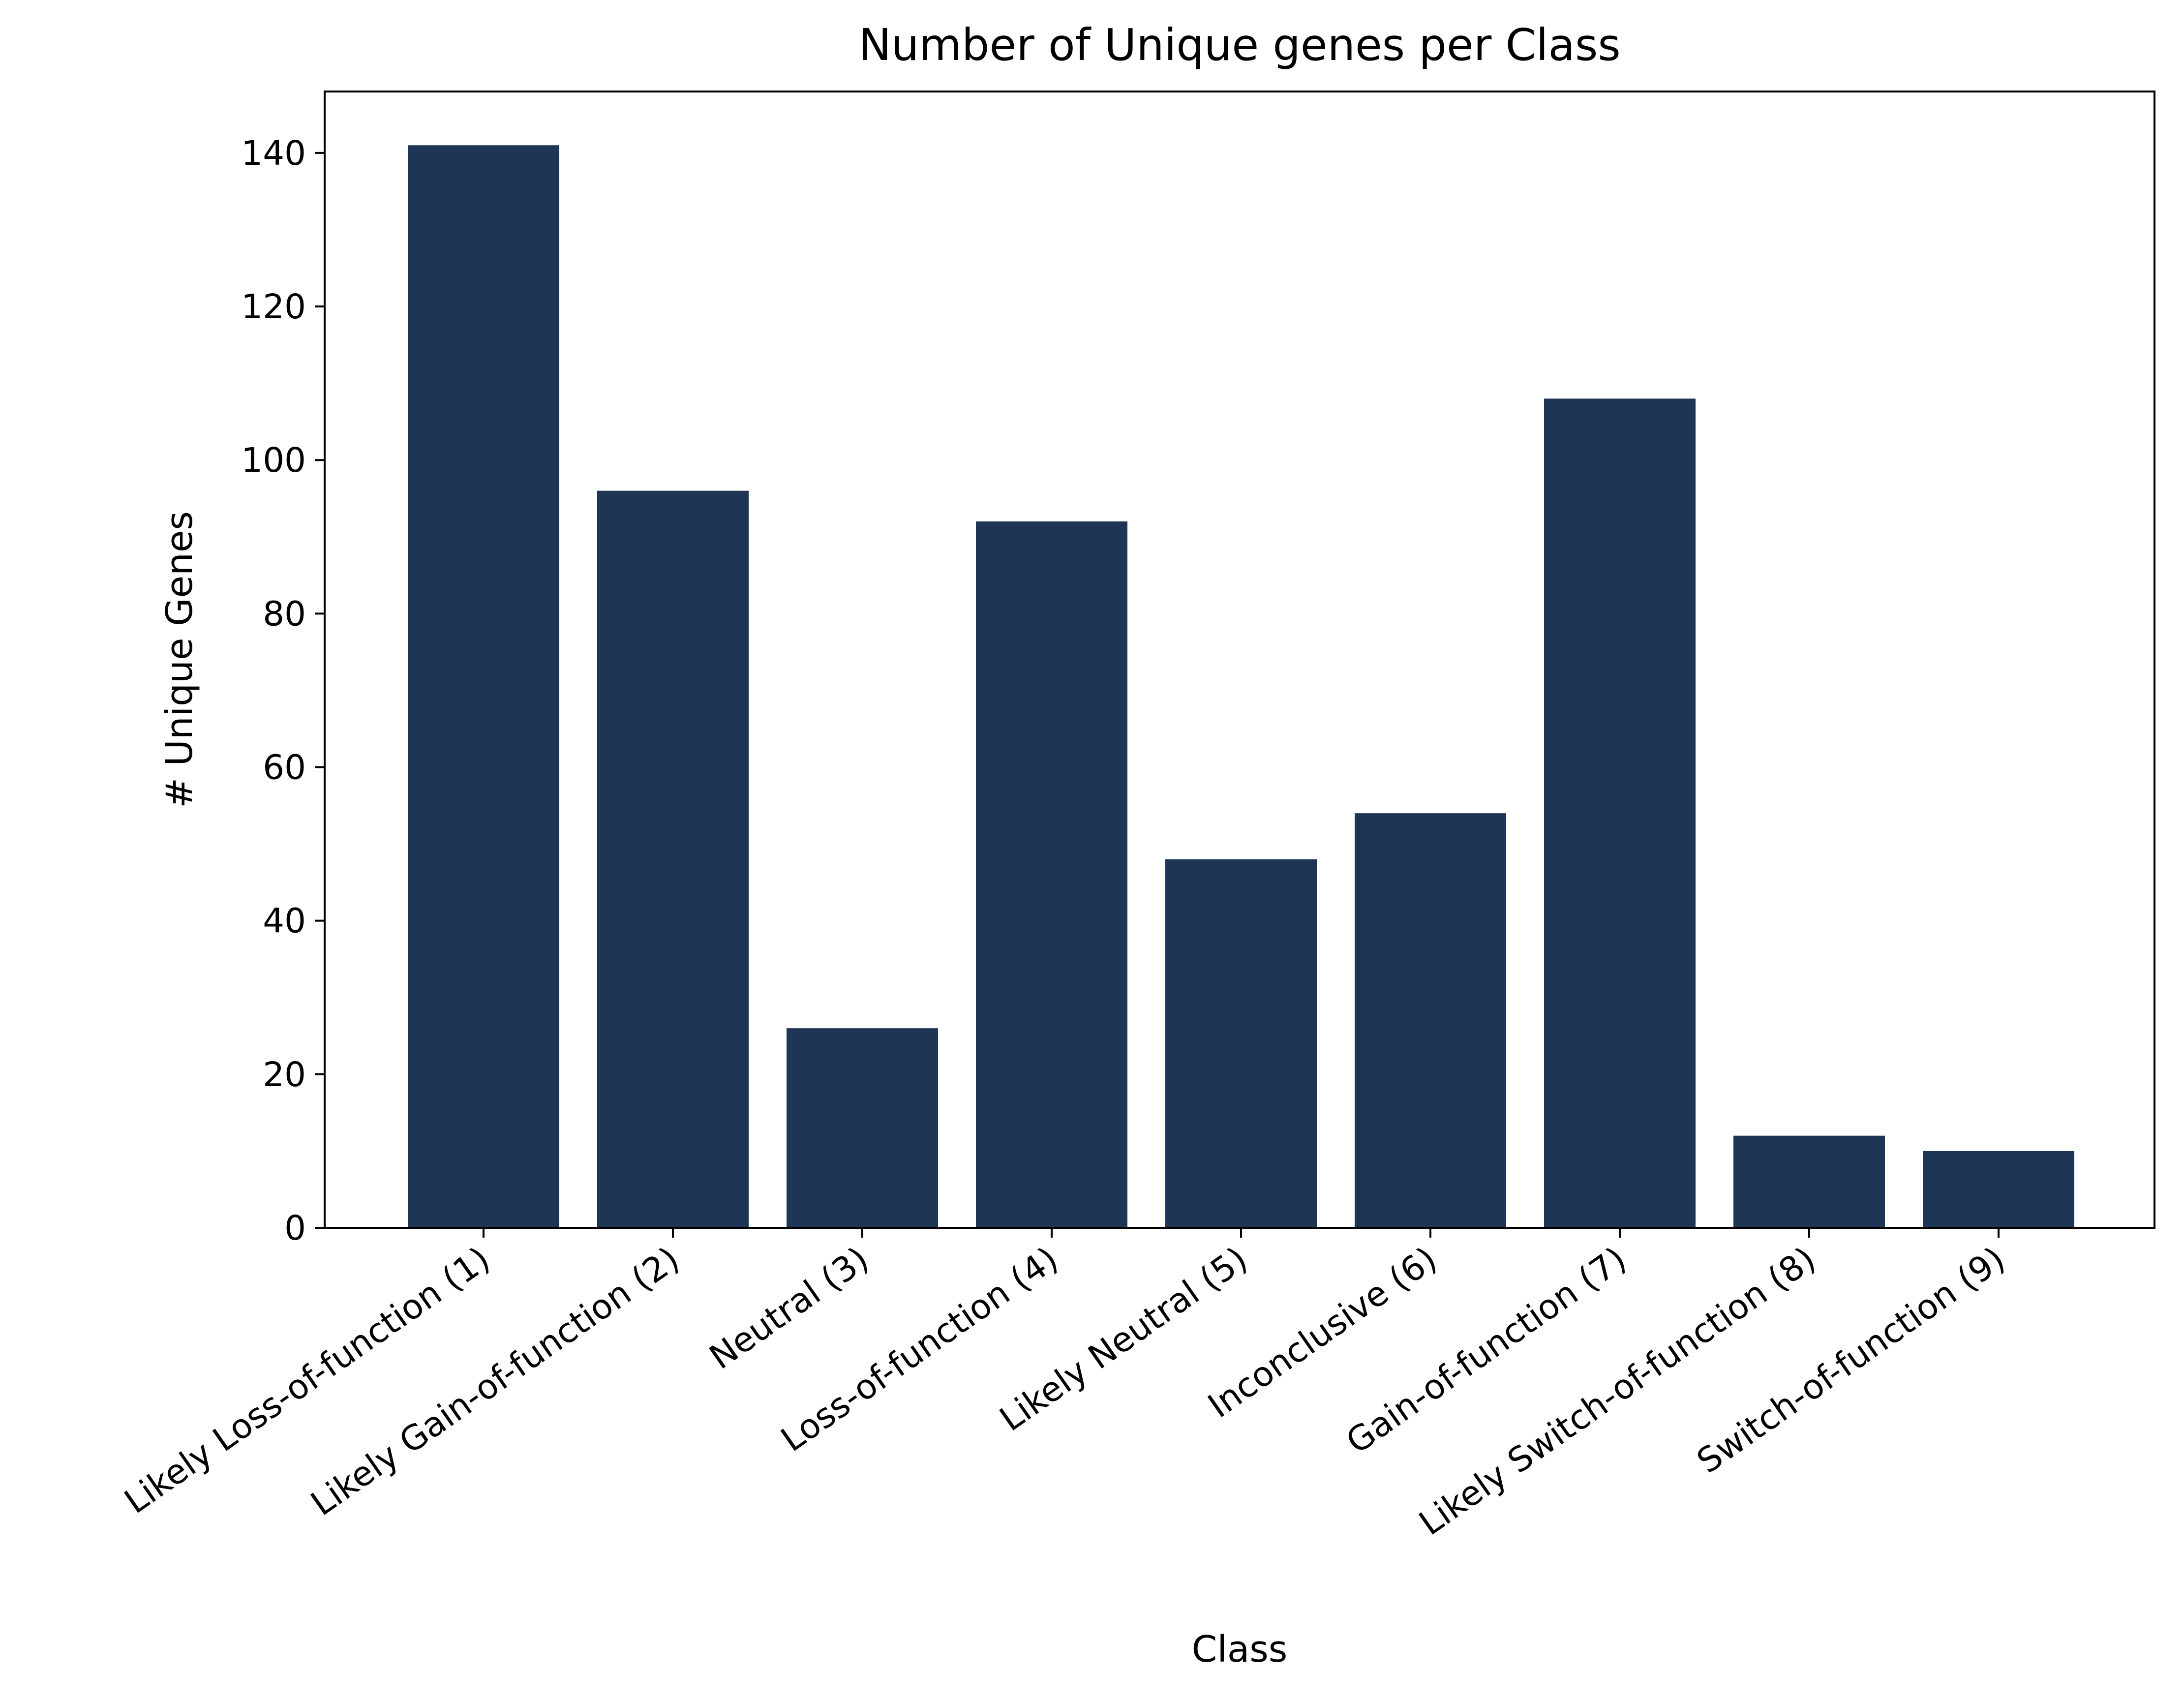 The width and height of the screenshot is (2184, 1703). What do you see at coordinates (273, 307) in the screenshot?
I see `y-tick-label: 120` at bounding box center [273, 307].